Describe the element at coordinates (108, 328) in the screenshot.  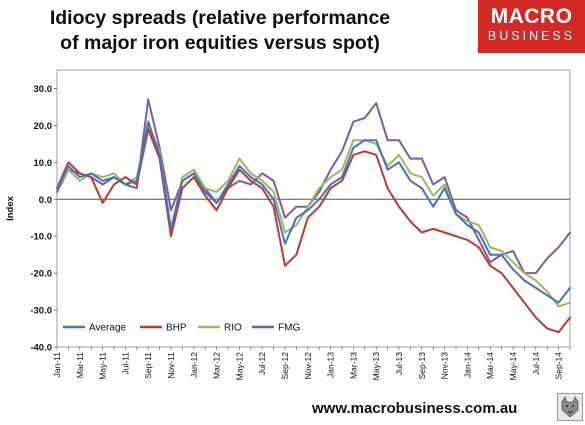
I see `legend-label-average: Average` at that location.